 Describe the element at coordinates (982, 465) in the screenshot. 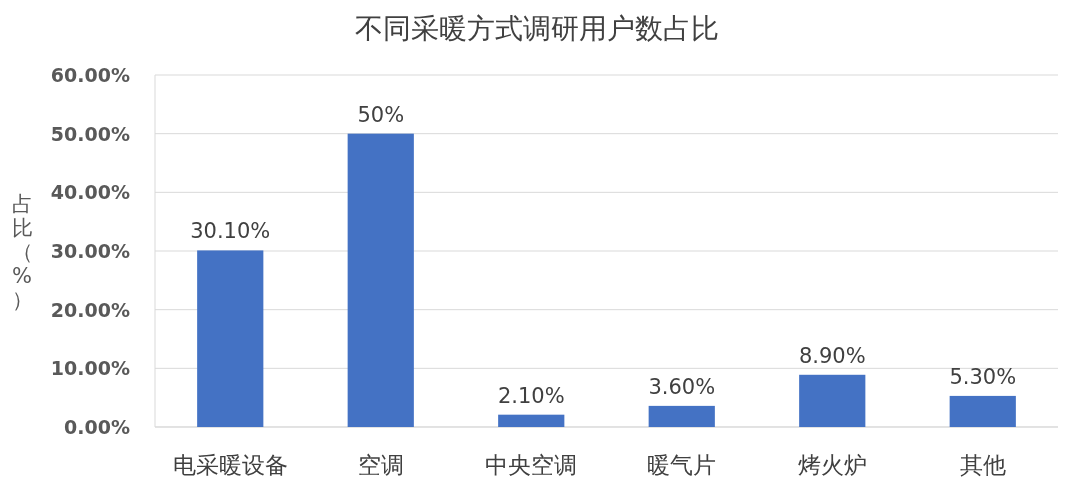

I see `x-tick-label: 其他` at that location.